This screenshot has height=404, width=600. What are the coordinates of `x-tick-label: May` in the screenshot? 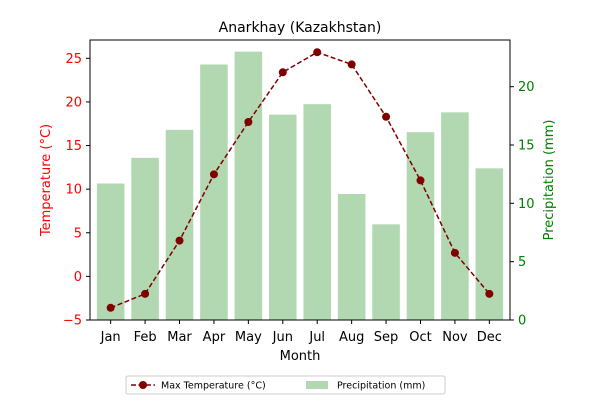 It's located at (248, 337).